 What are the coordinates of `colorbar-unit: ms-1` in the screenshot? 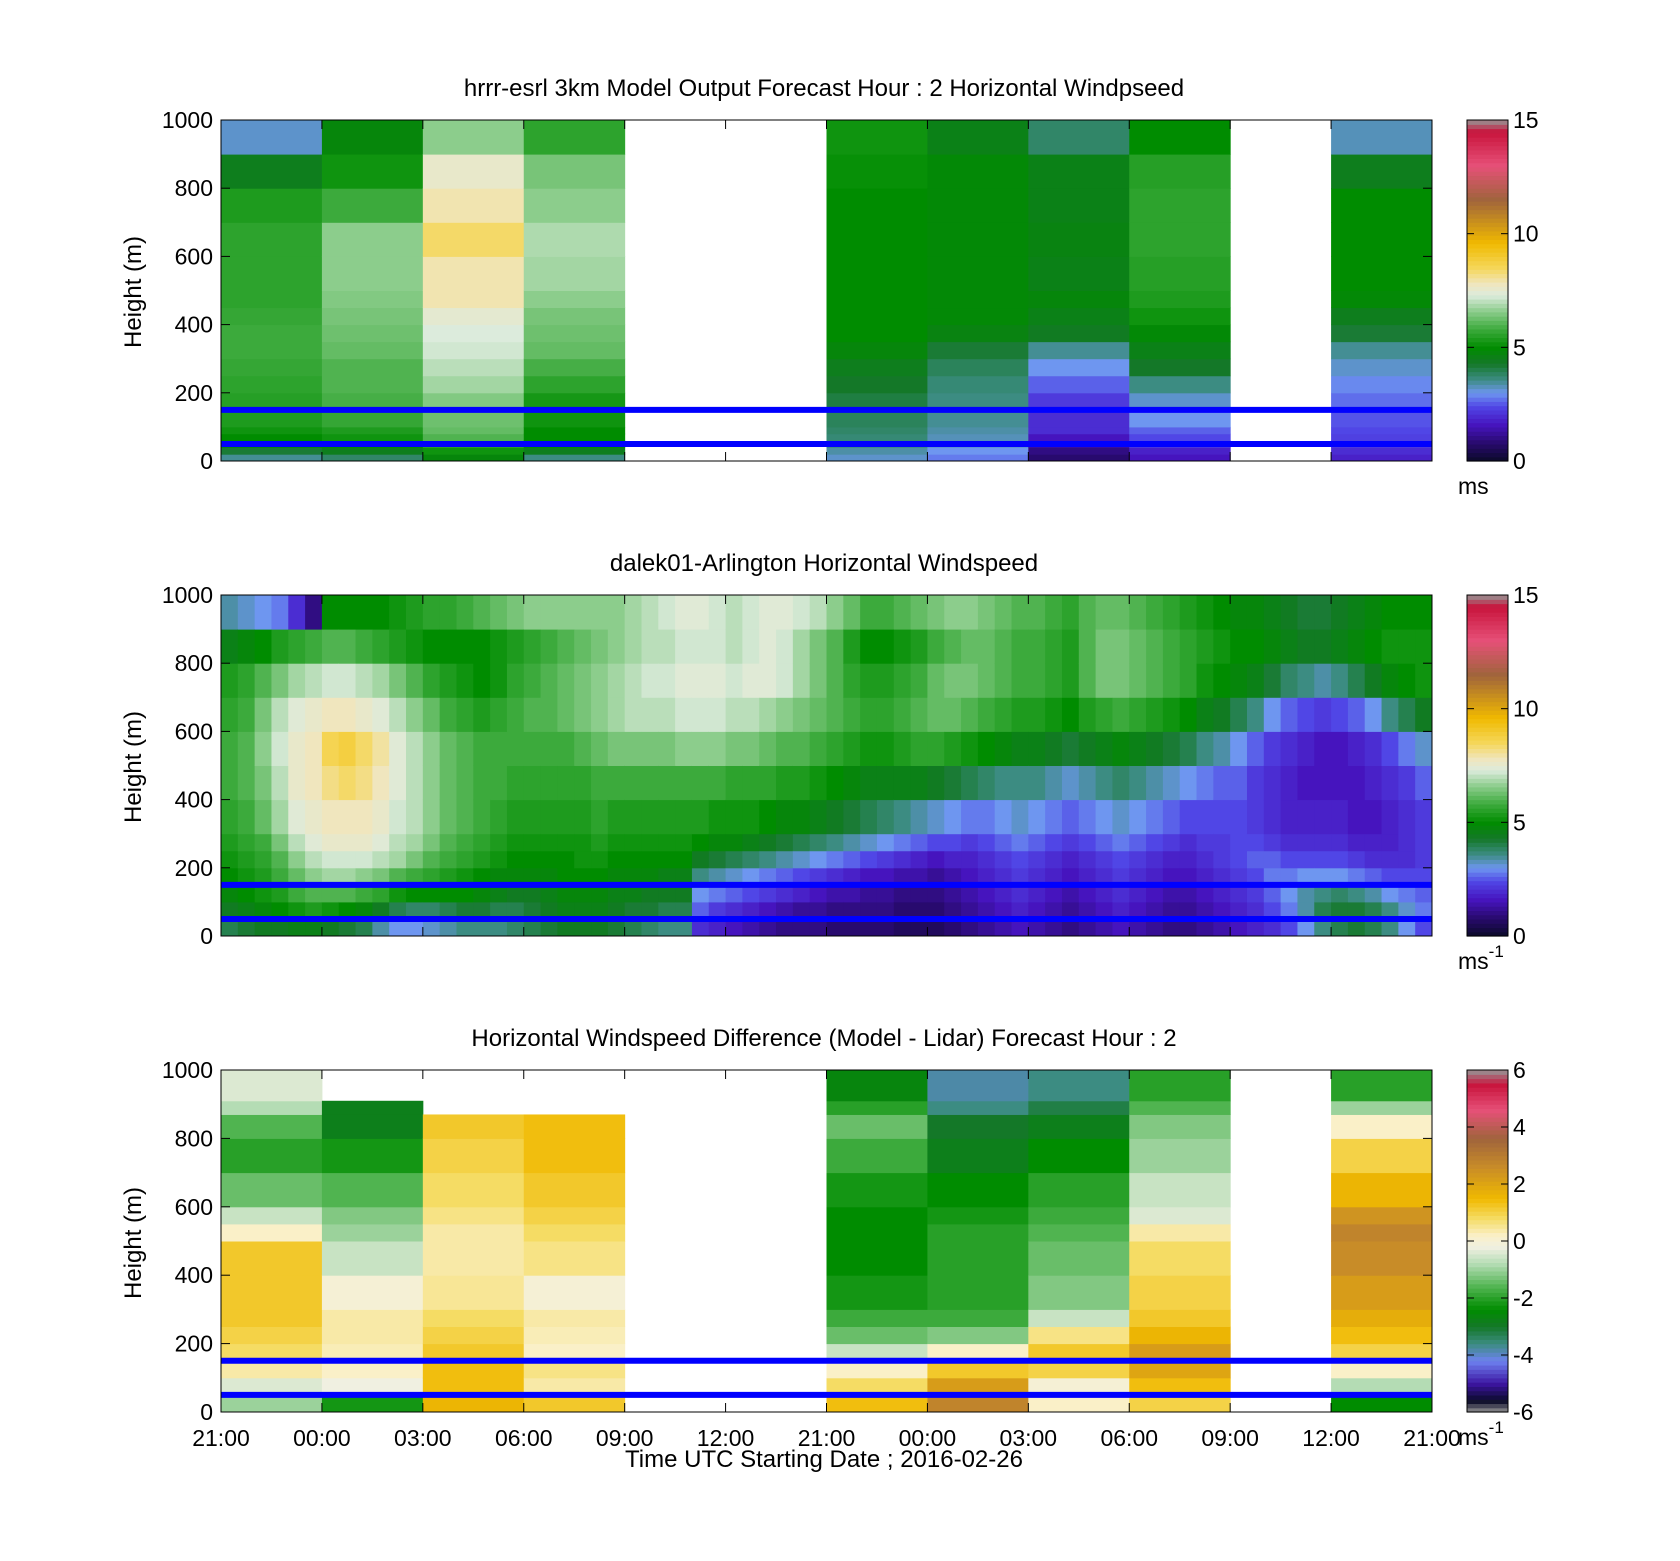 It's located at (1481, 1434).